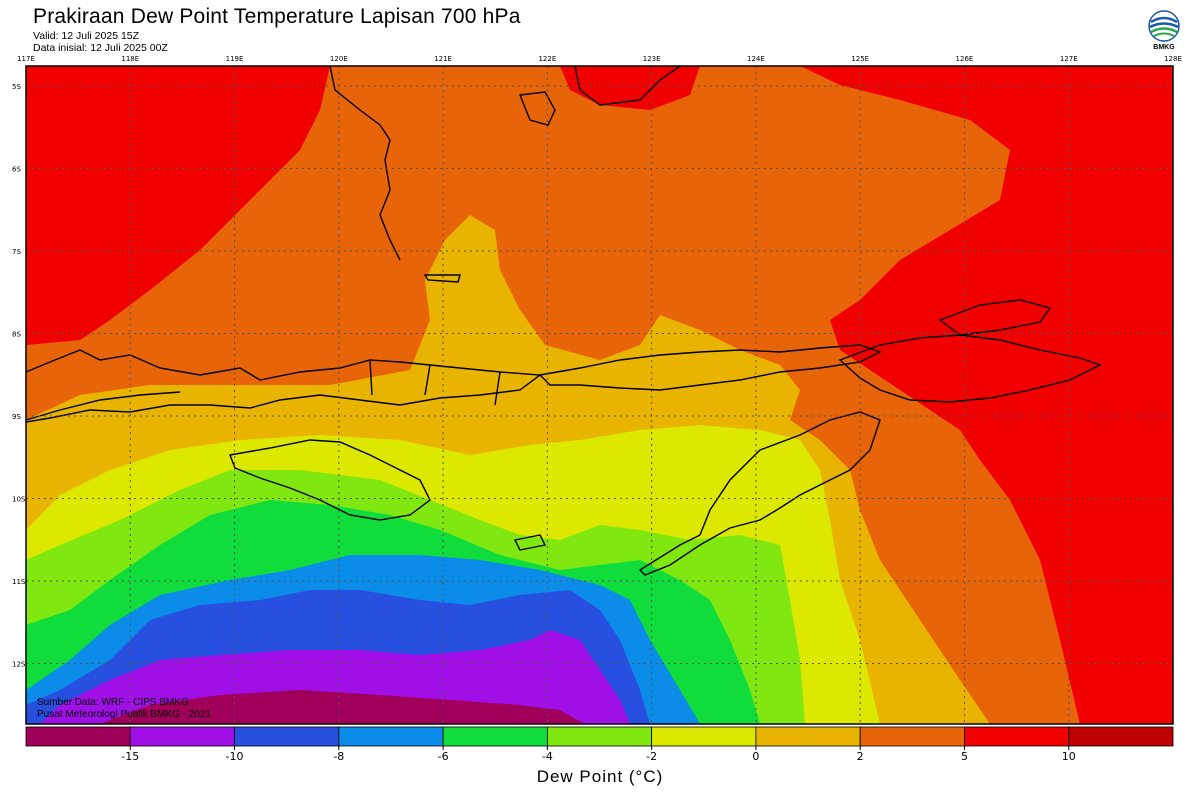  Describe the element at coordinates (16, 170) in the screenshot. I see `lat-label: 6S` at that location.